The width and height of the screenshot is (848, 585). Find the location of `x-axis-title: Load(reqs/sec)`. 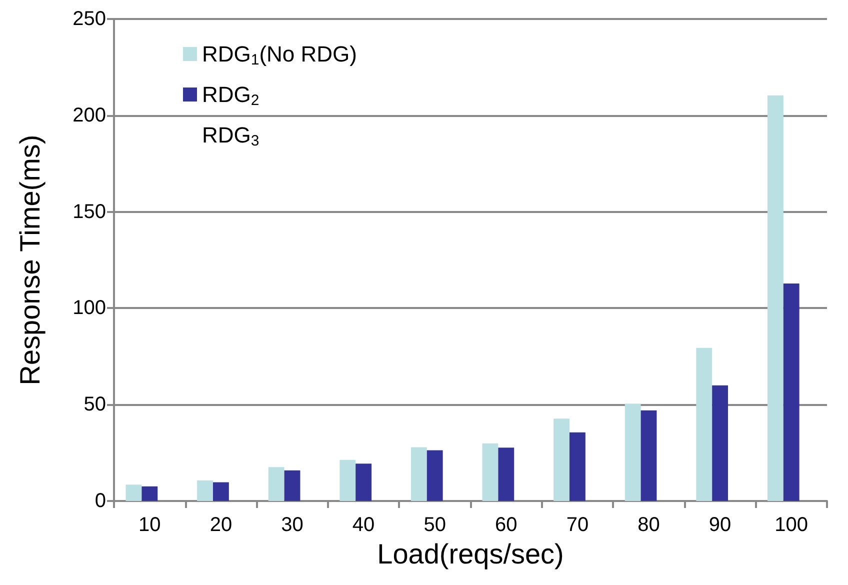

x-axis-title: Load(reqs/sec) is located at coordinates (470, 554).